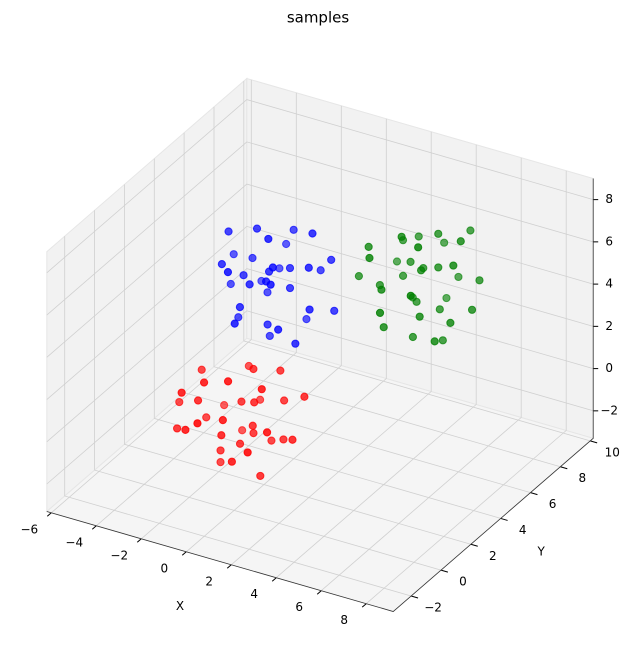  What do you see at coordinates (541, 551) in the screenshot?
I see `y-axis-label: Y` at bounding box center [541, 551].